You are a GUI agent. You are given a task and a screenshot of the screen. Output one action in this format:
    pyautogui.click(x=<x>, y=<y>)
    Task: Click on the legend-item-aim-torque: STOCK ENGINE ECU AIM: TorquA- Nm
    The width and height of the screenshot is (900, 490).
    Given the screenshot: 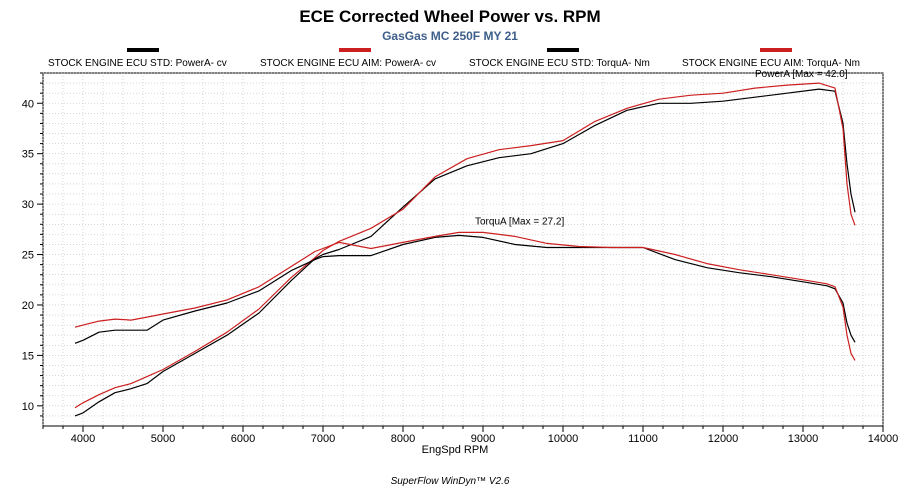 What is the action you would take?
    pyautogui.click(x=771, y=58)
    